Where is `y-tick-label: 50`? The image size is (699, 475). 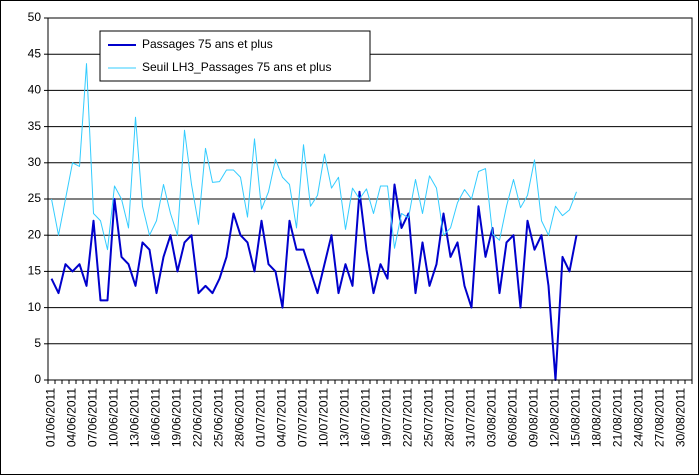 y-tick-label: 50 is located at coordinates (35, 17).